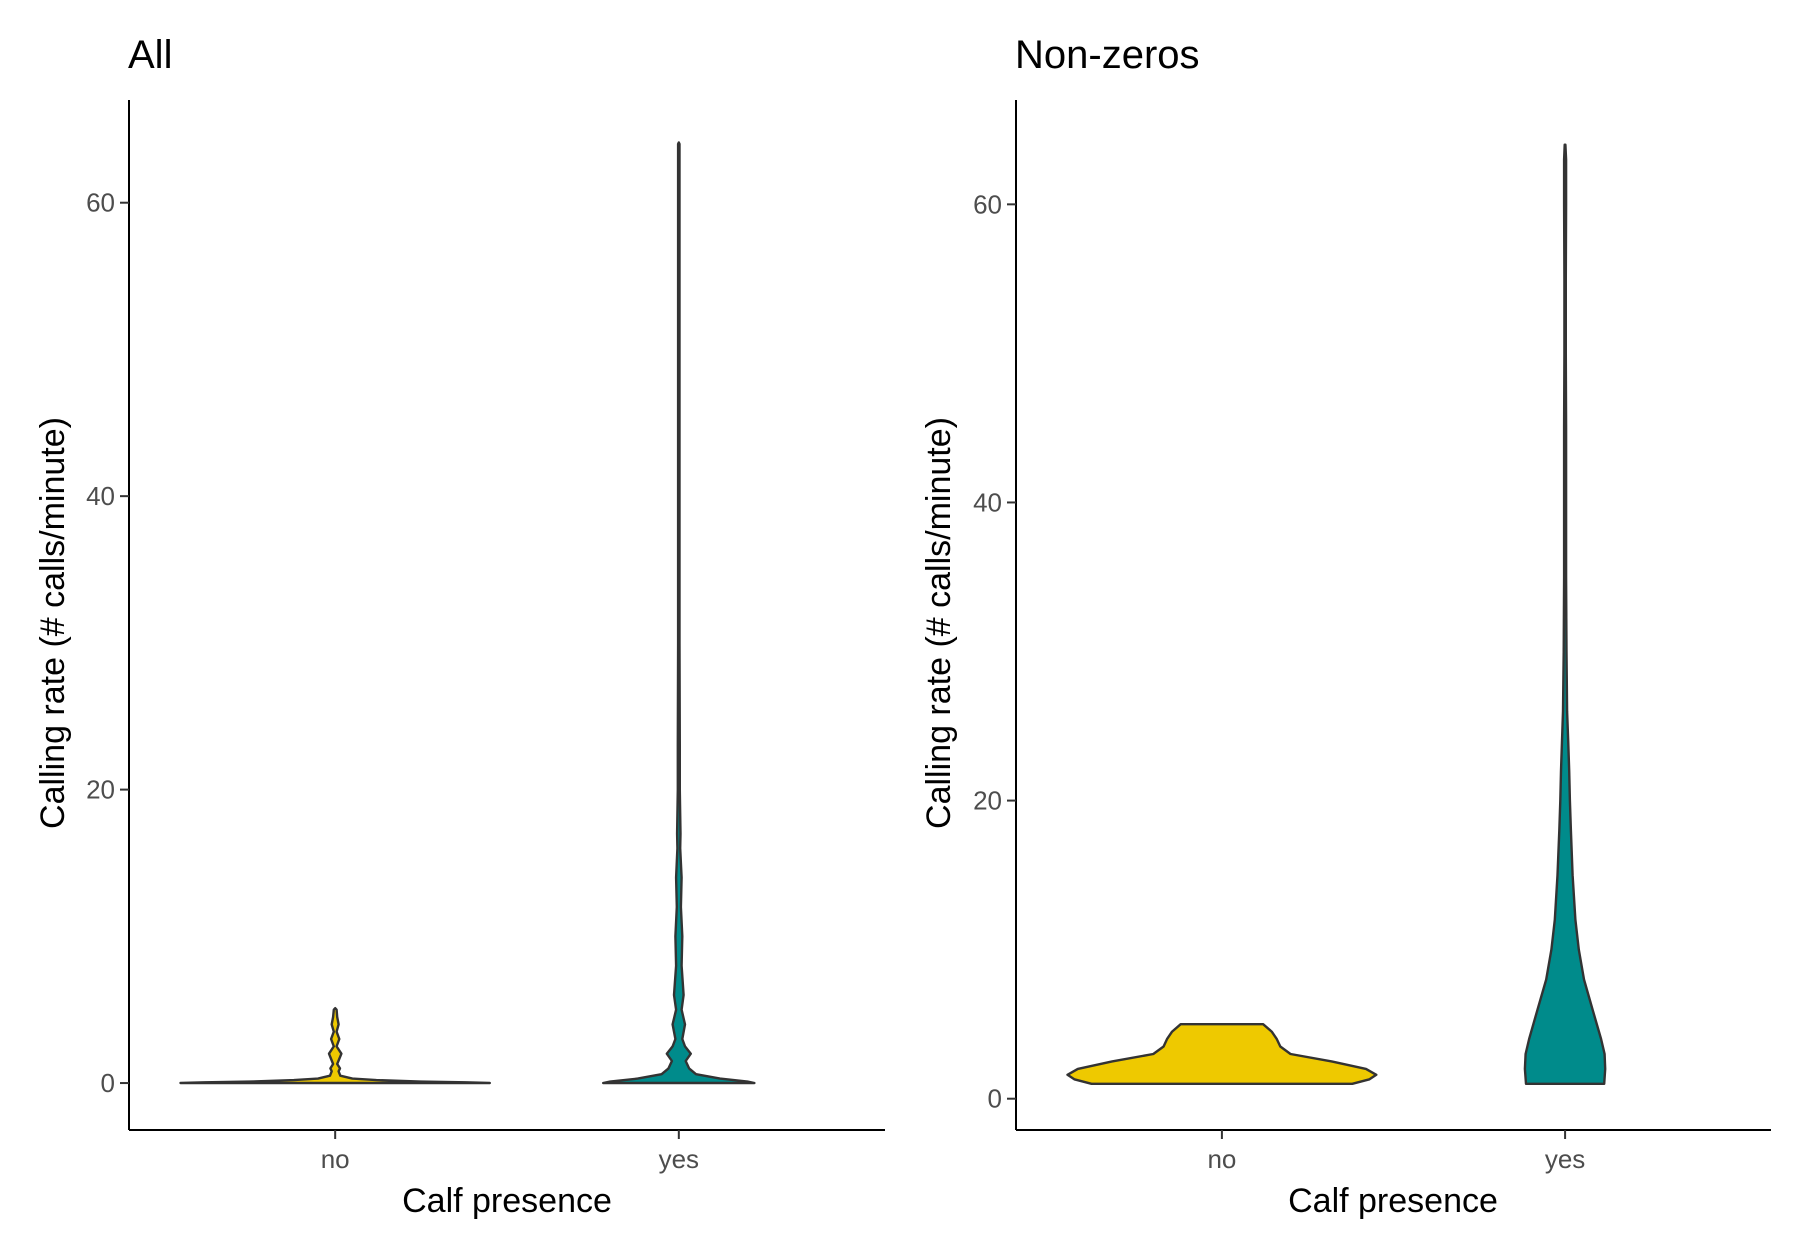 The width and height of the screenshot is (1800, 1250). Describe the element at coordinates (1107, 55) in the screenshot. I see `panel-title: Non-zeros` at that location.